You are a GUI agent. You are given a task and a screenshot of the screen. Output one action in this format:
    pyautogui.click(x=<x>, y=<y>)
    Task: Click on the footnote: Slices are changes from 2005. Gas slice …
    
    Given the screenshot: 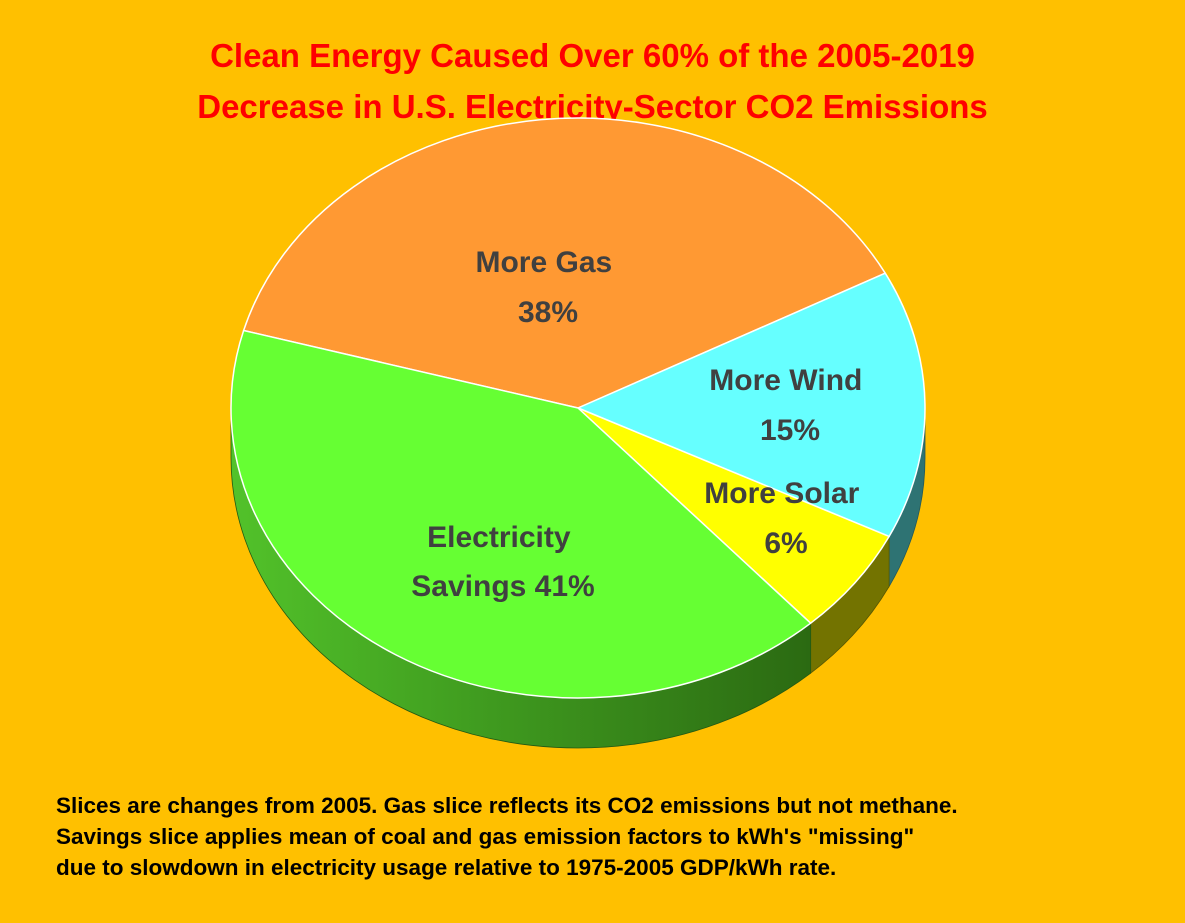 What is the action you would take?
    pyautogui.click(x=611, y=836)
    